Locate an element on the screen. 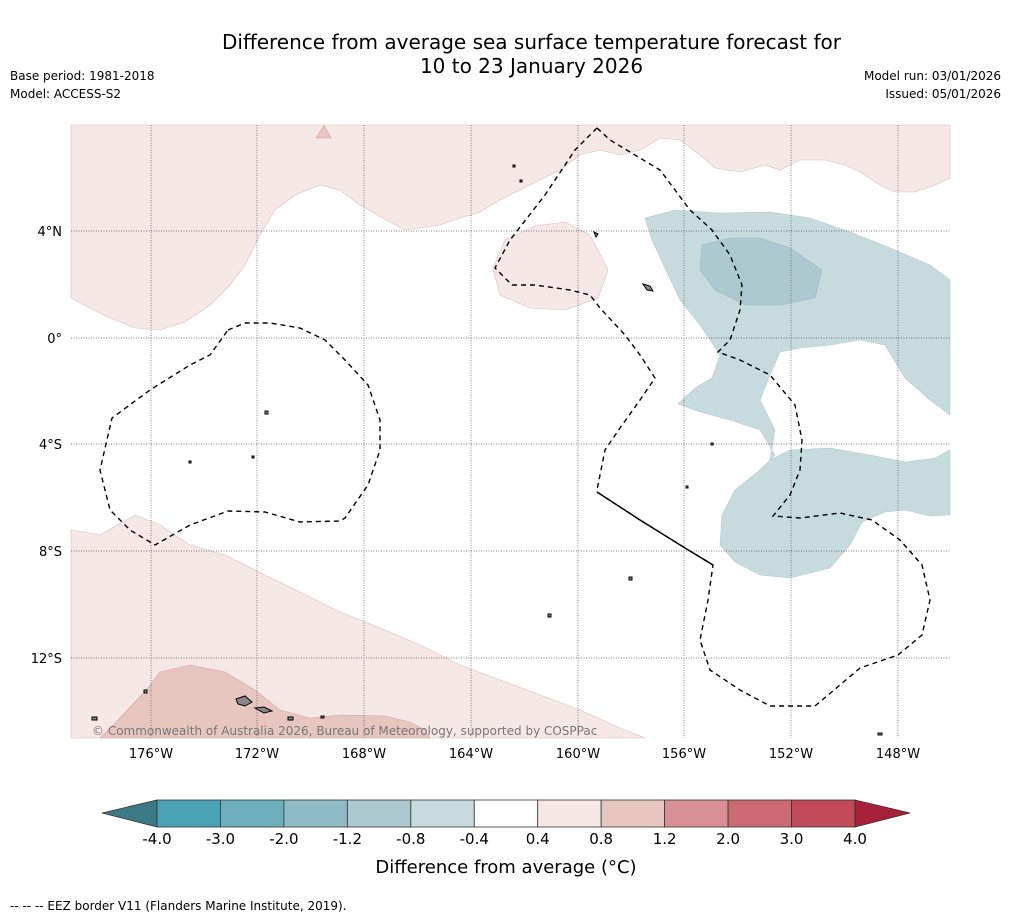 The width and height of the screenshot is (1011, 919). eez-border-solid-segment is located at coordinates (655, 528).